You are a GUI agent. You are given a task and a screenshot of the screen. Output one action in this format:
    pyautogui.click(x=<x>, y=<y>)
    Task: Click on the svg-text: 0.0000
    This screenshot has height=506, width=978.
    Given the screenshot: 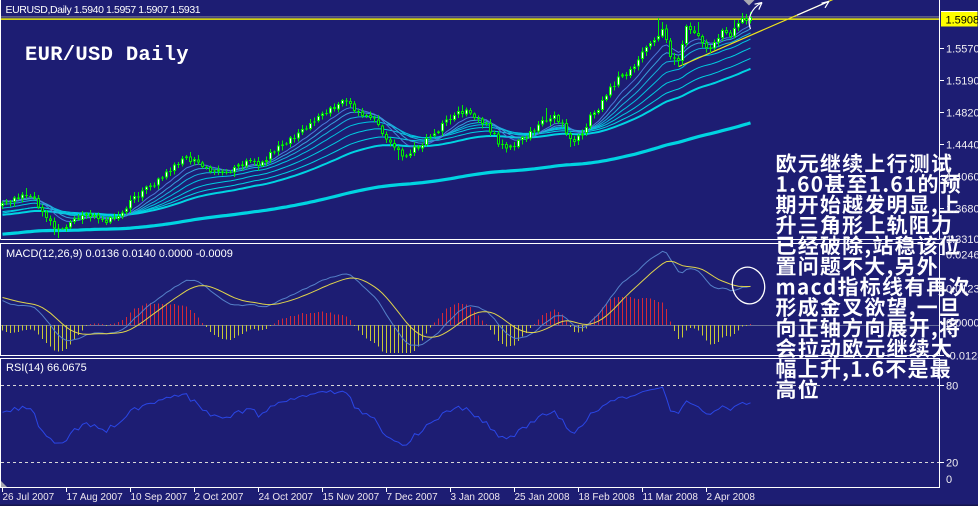 What is the action you would take?
    pyautogui.click(x=962, y=324)
    